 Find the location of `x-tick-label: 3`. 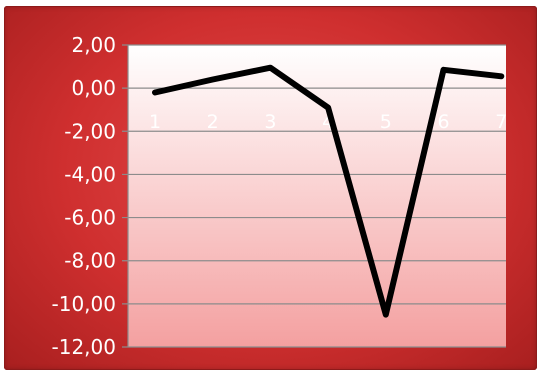

x-tick-label: 3 is located at coordinates (270, 122).